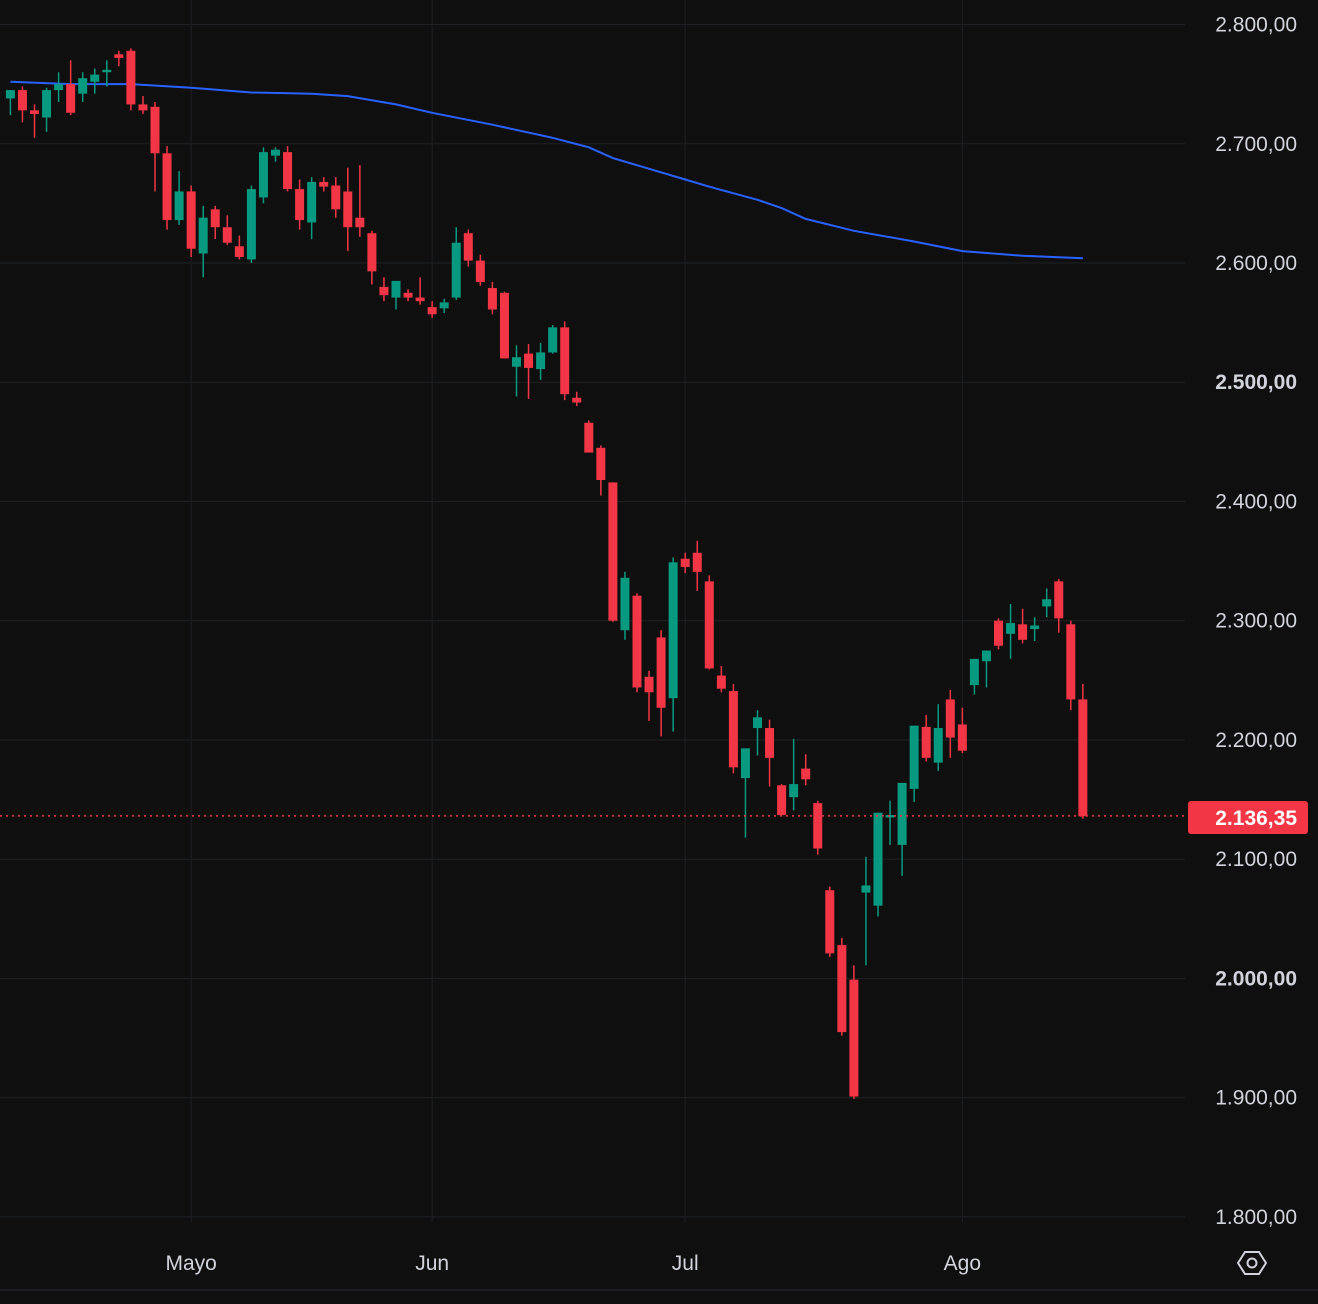 Image resolution: width=1318 pixels, height=1304 pixels. What do you see at coordinates (1256, 859) in the screenshot?
I see `y-tick-label: 2.100,00` at bounding box center [1256, 859].